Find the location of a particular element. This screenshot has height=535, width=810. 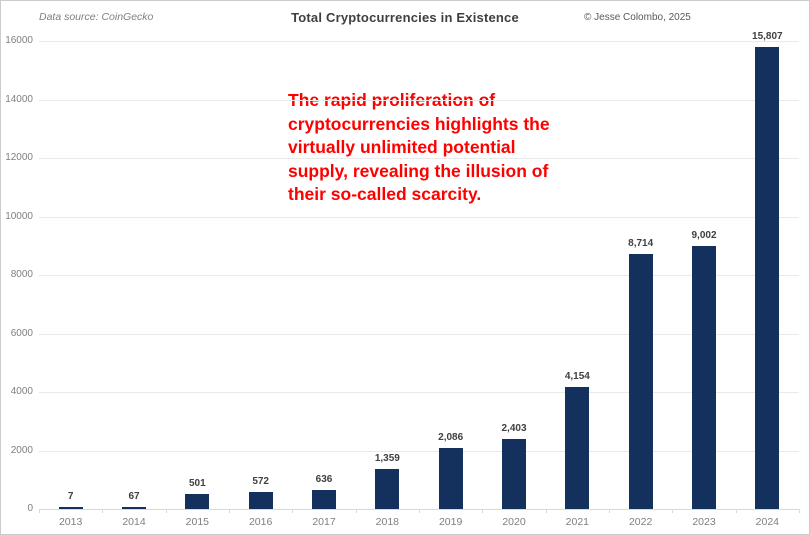

y-axis-tick-label: 10000 is located at coordinates (19, 216).